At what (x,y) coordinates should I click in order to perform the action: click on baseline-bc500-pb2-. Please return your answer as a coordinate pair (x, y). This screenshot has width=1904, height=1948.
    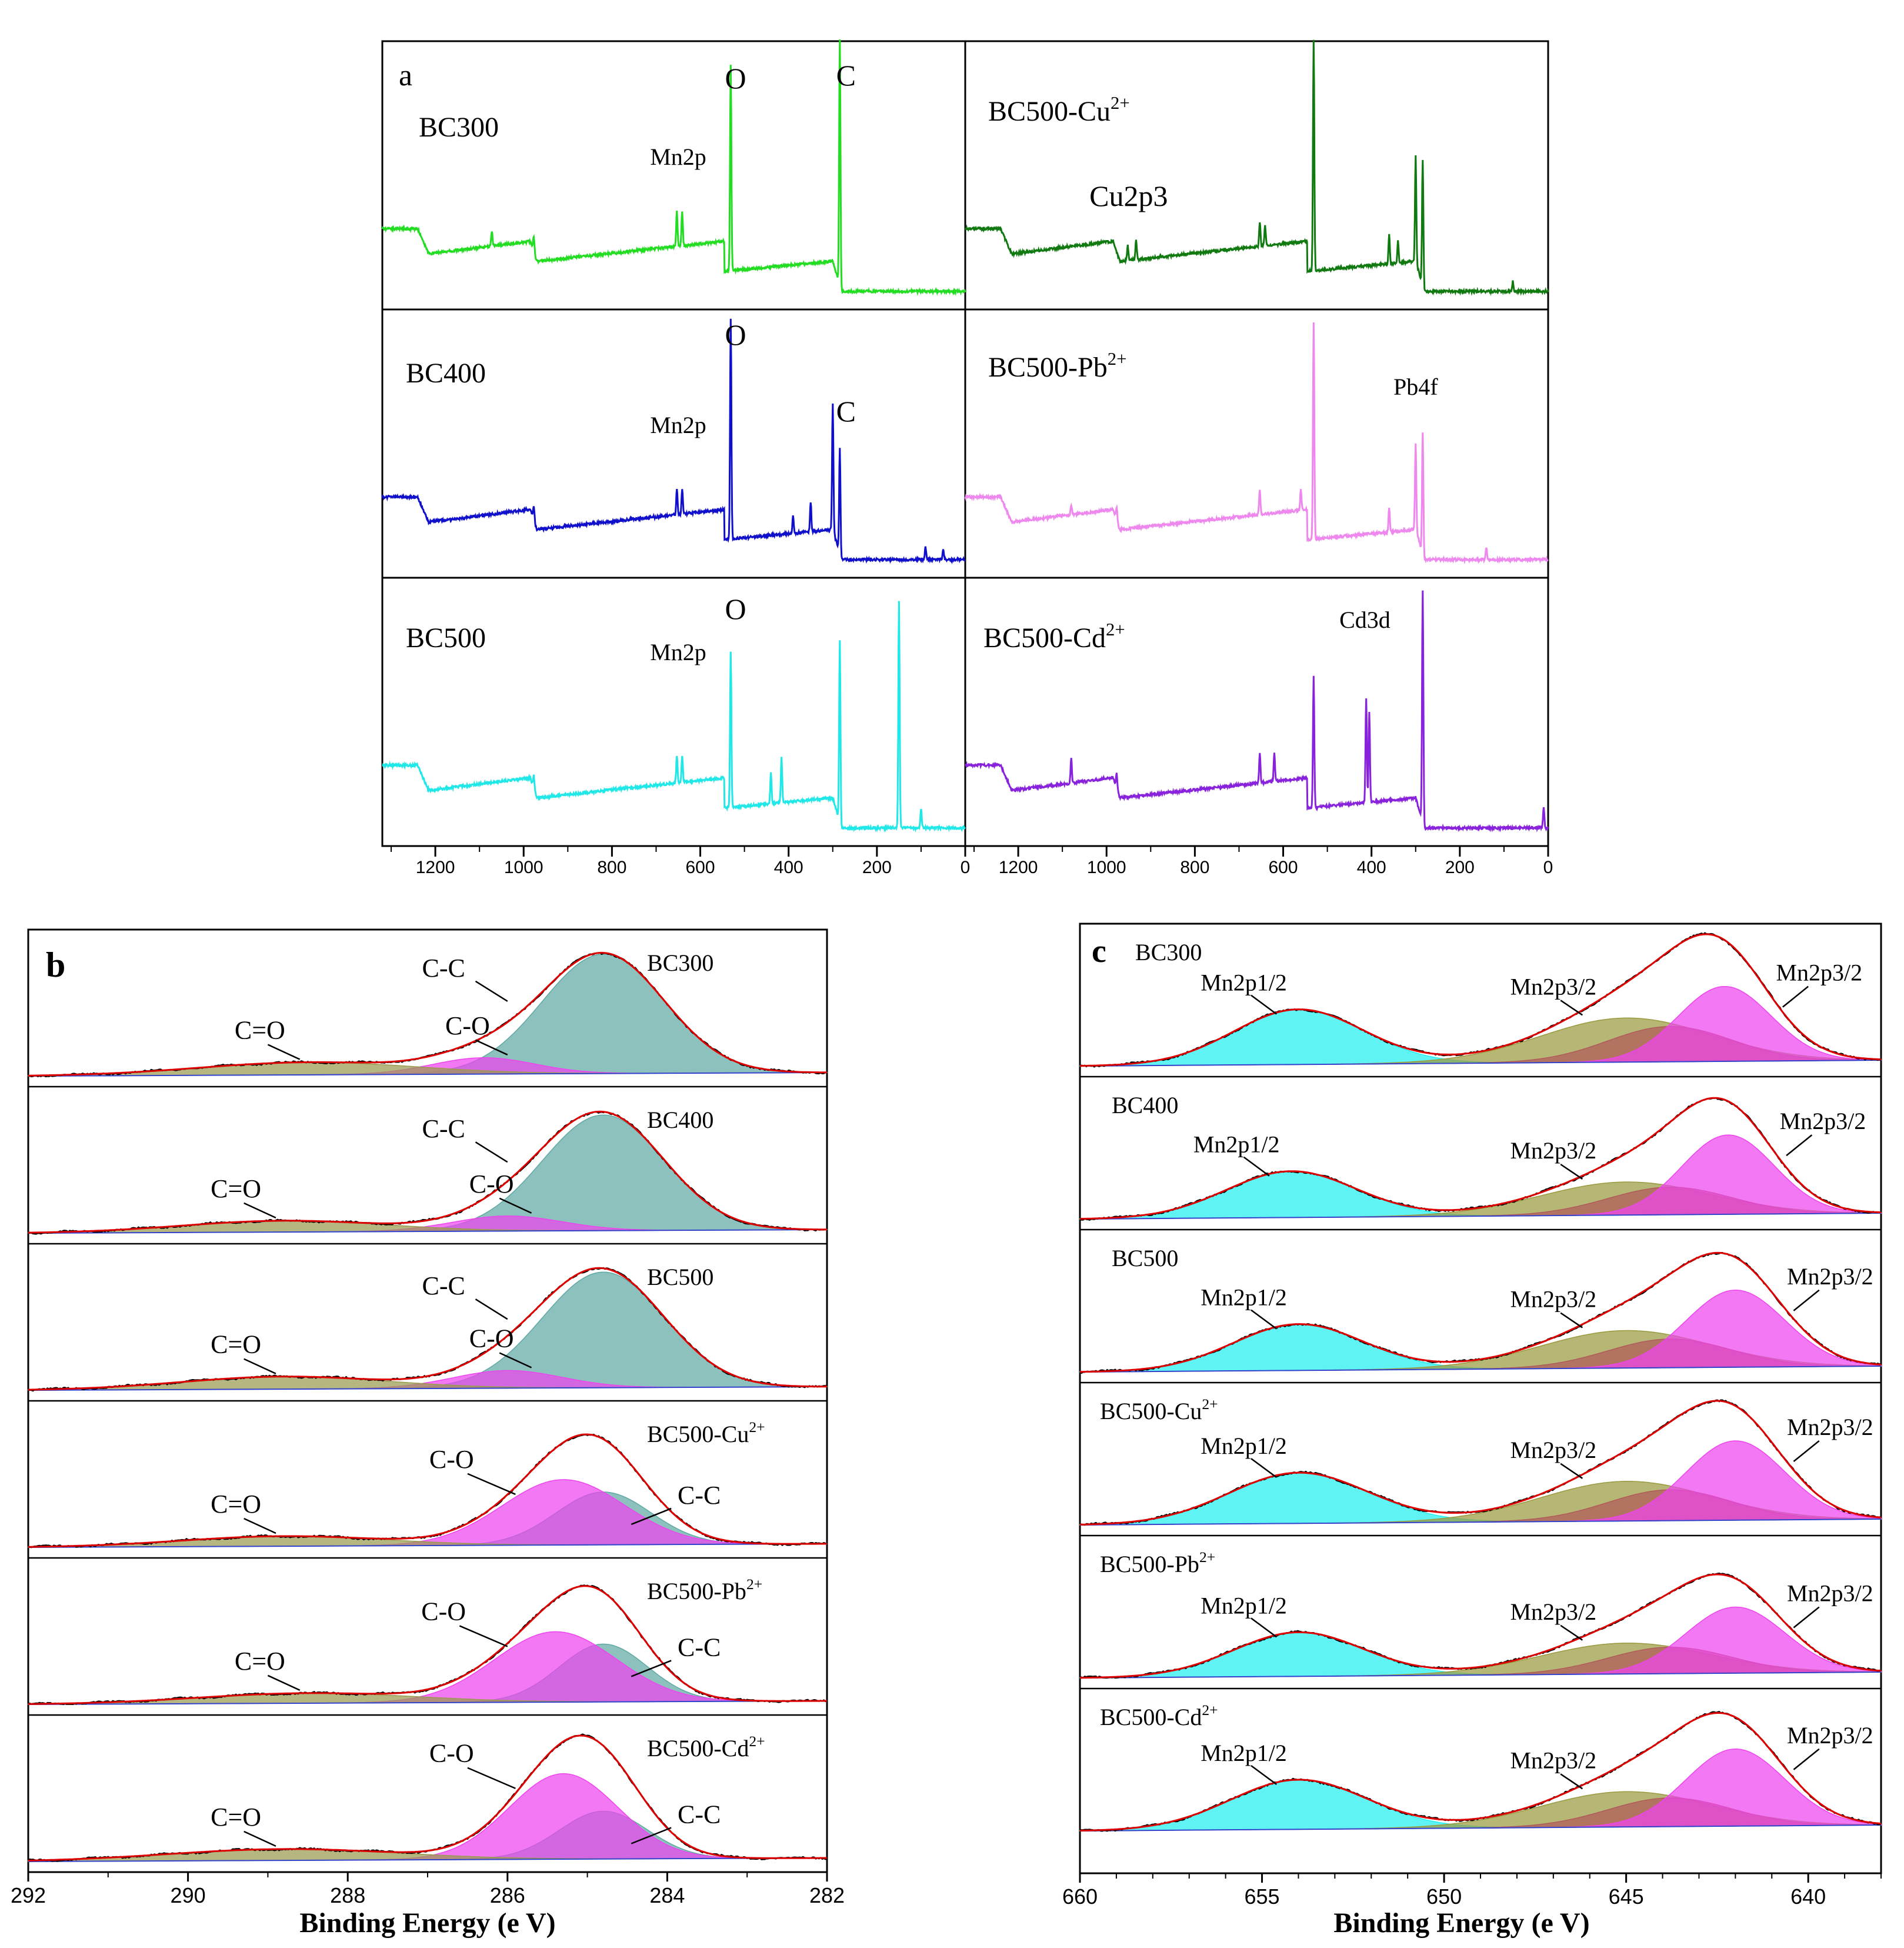
    Looking at the image, I should click on (428, 1702).